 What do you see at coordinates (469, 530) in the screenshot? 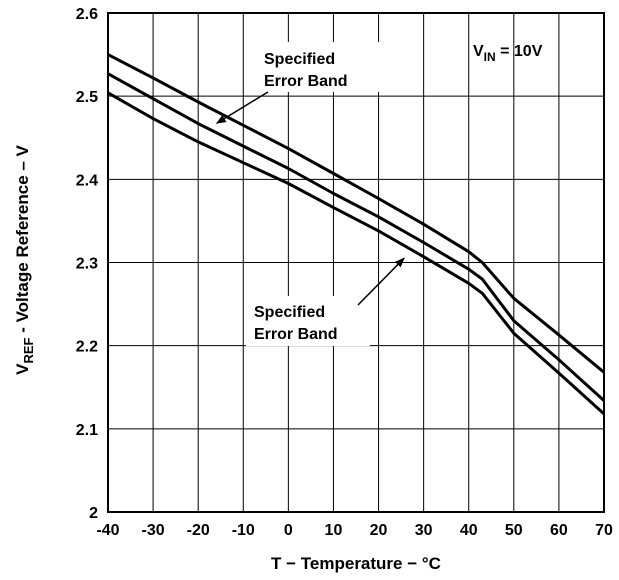
I see `x-tick-label: 40` at bounding box center [469, 530].